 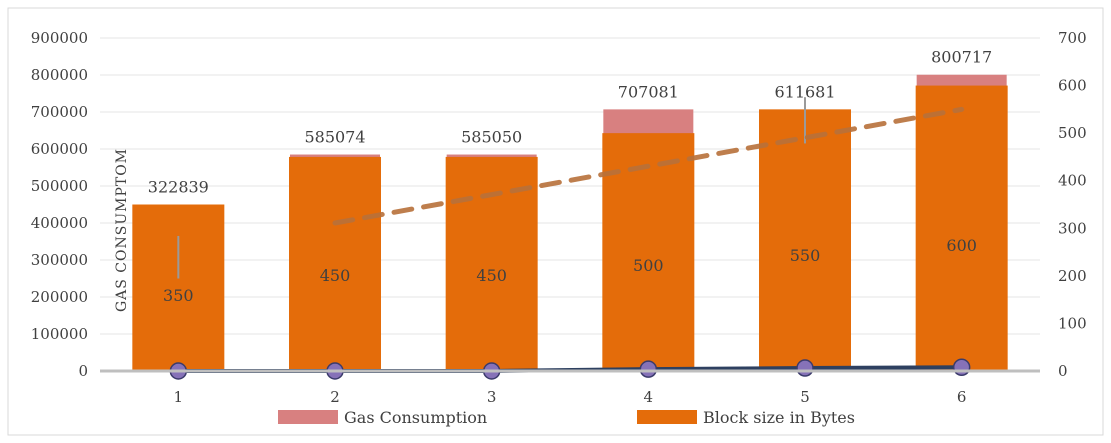 What do you see at coordinates (335, 397) in the screenshot?
I see `x-tick-label: 2` at bounding box center [335, 397].